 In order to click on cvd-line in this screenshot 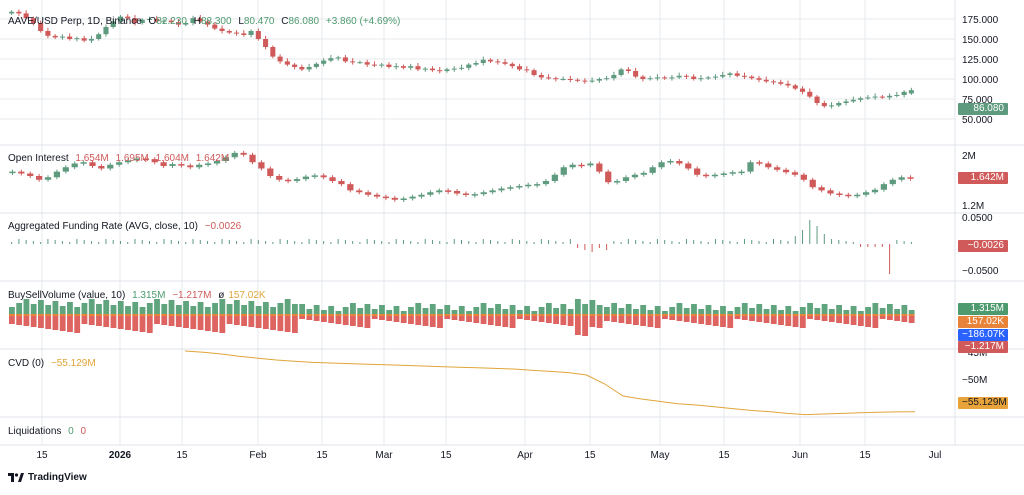, I will do `click(550, 383)`.